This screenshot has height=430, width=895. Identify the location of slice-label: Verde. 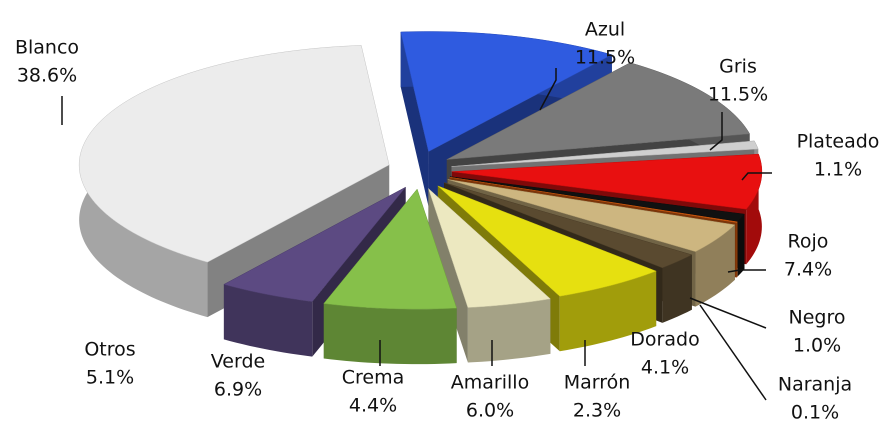
(238, 362).